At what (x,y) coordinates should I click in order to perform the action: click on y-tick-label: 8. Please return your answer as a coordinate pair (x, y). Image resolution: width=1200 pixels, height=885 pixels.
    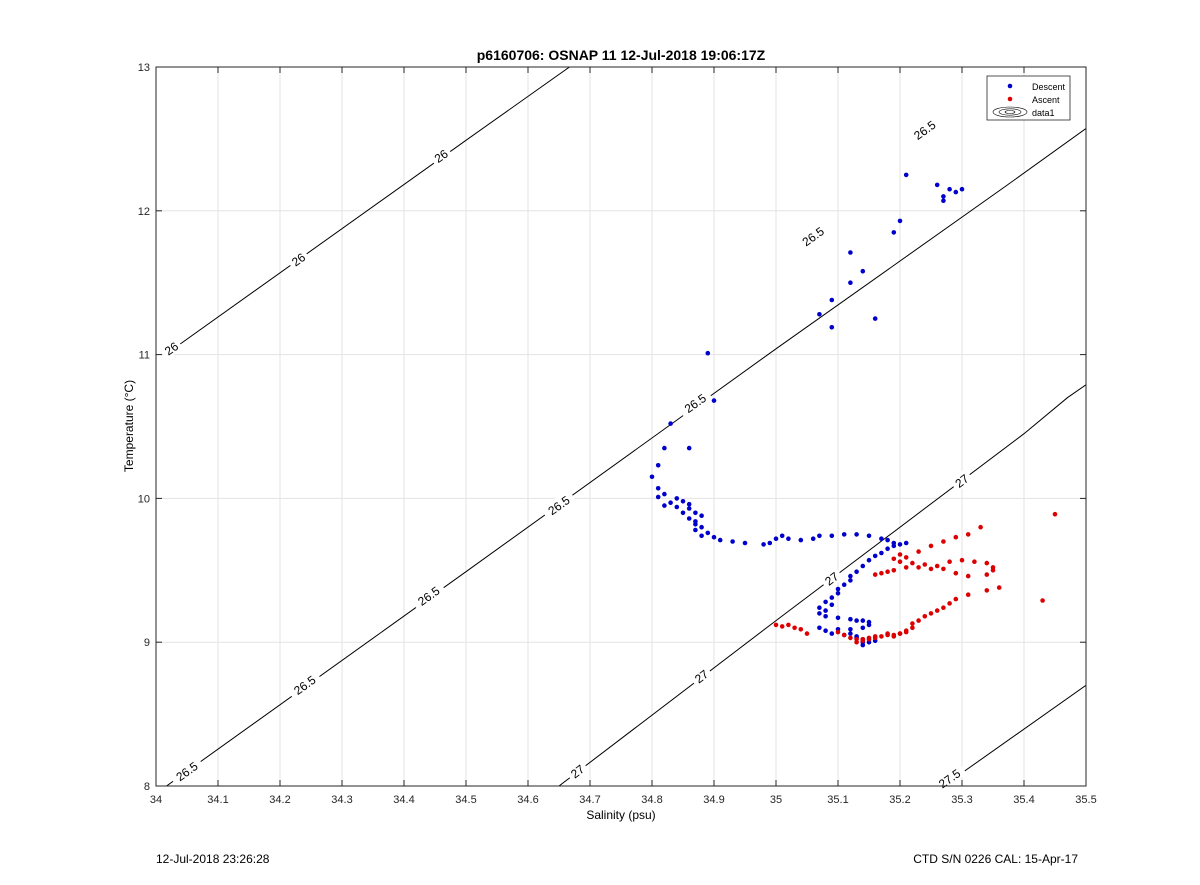
    Looking at the image, I should click on (147, 787).